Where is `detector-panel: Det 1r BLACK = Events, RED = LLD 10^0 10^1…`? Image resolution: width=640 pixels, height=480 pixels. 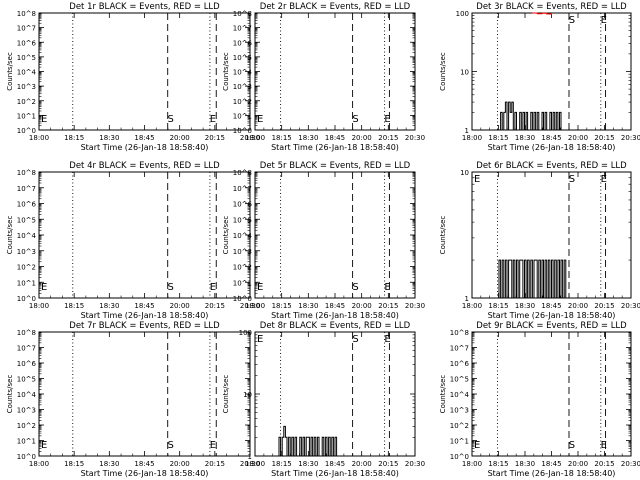 detector-panel: Det 1r BLACK = Events, RED = LLD 10^0 10^1… is located at coordinates (133, 77).